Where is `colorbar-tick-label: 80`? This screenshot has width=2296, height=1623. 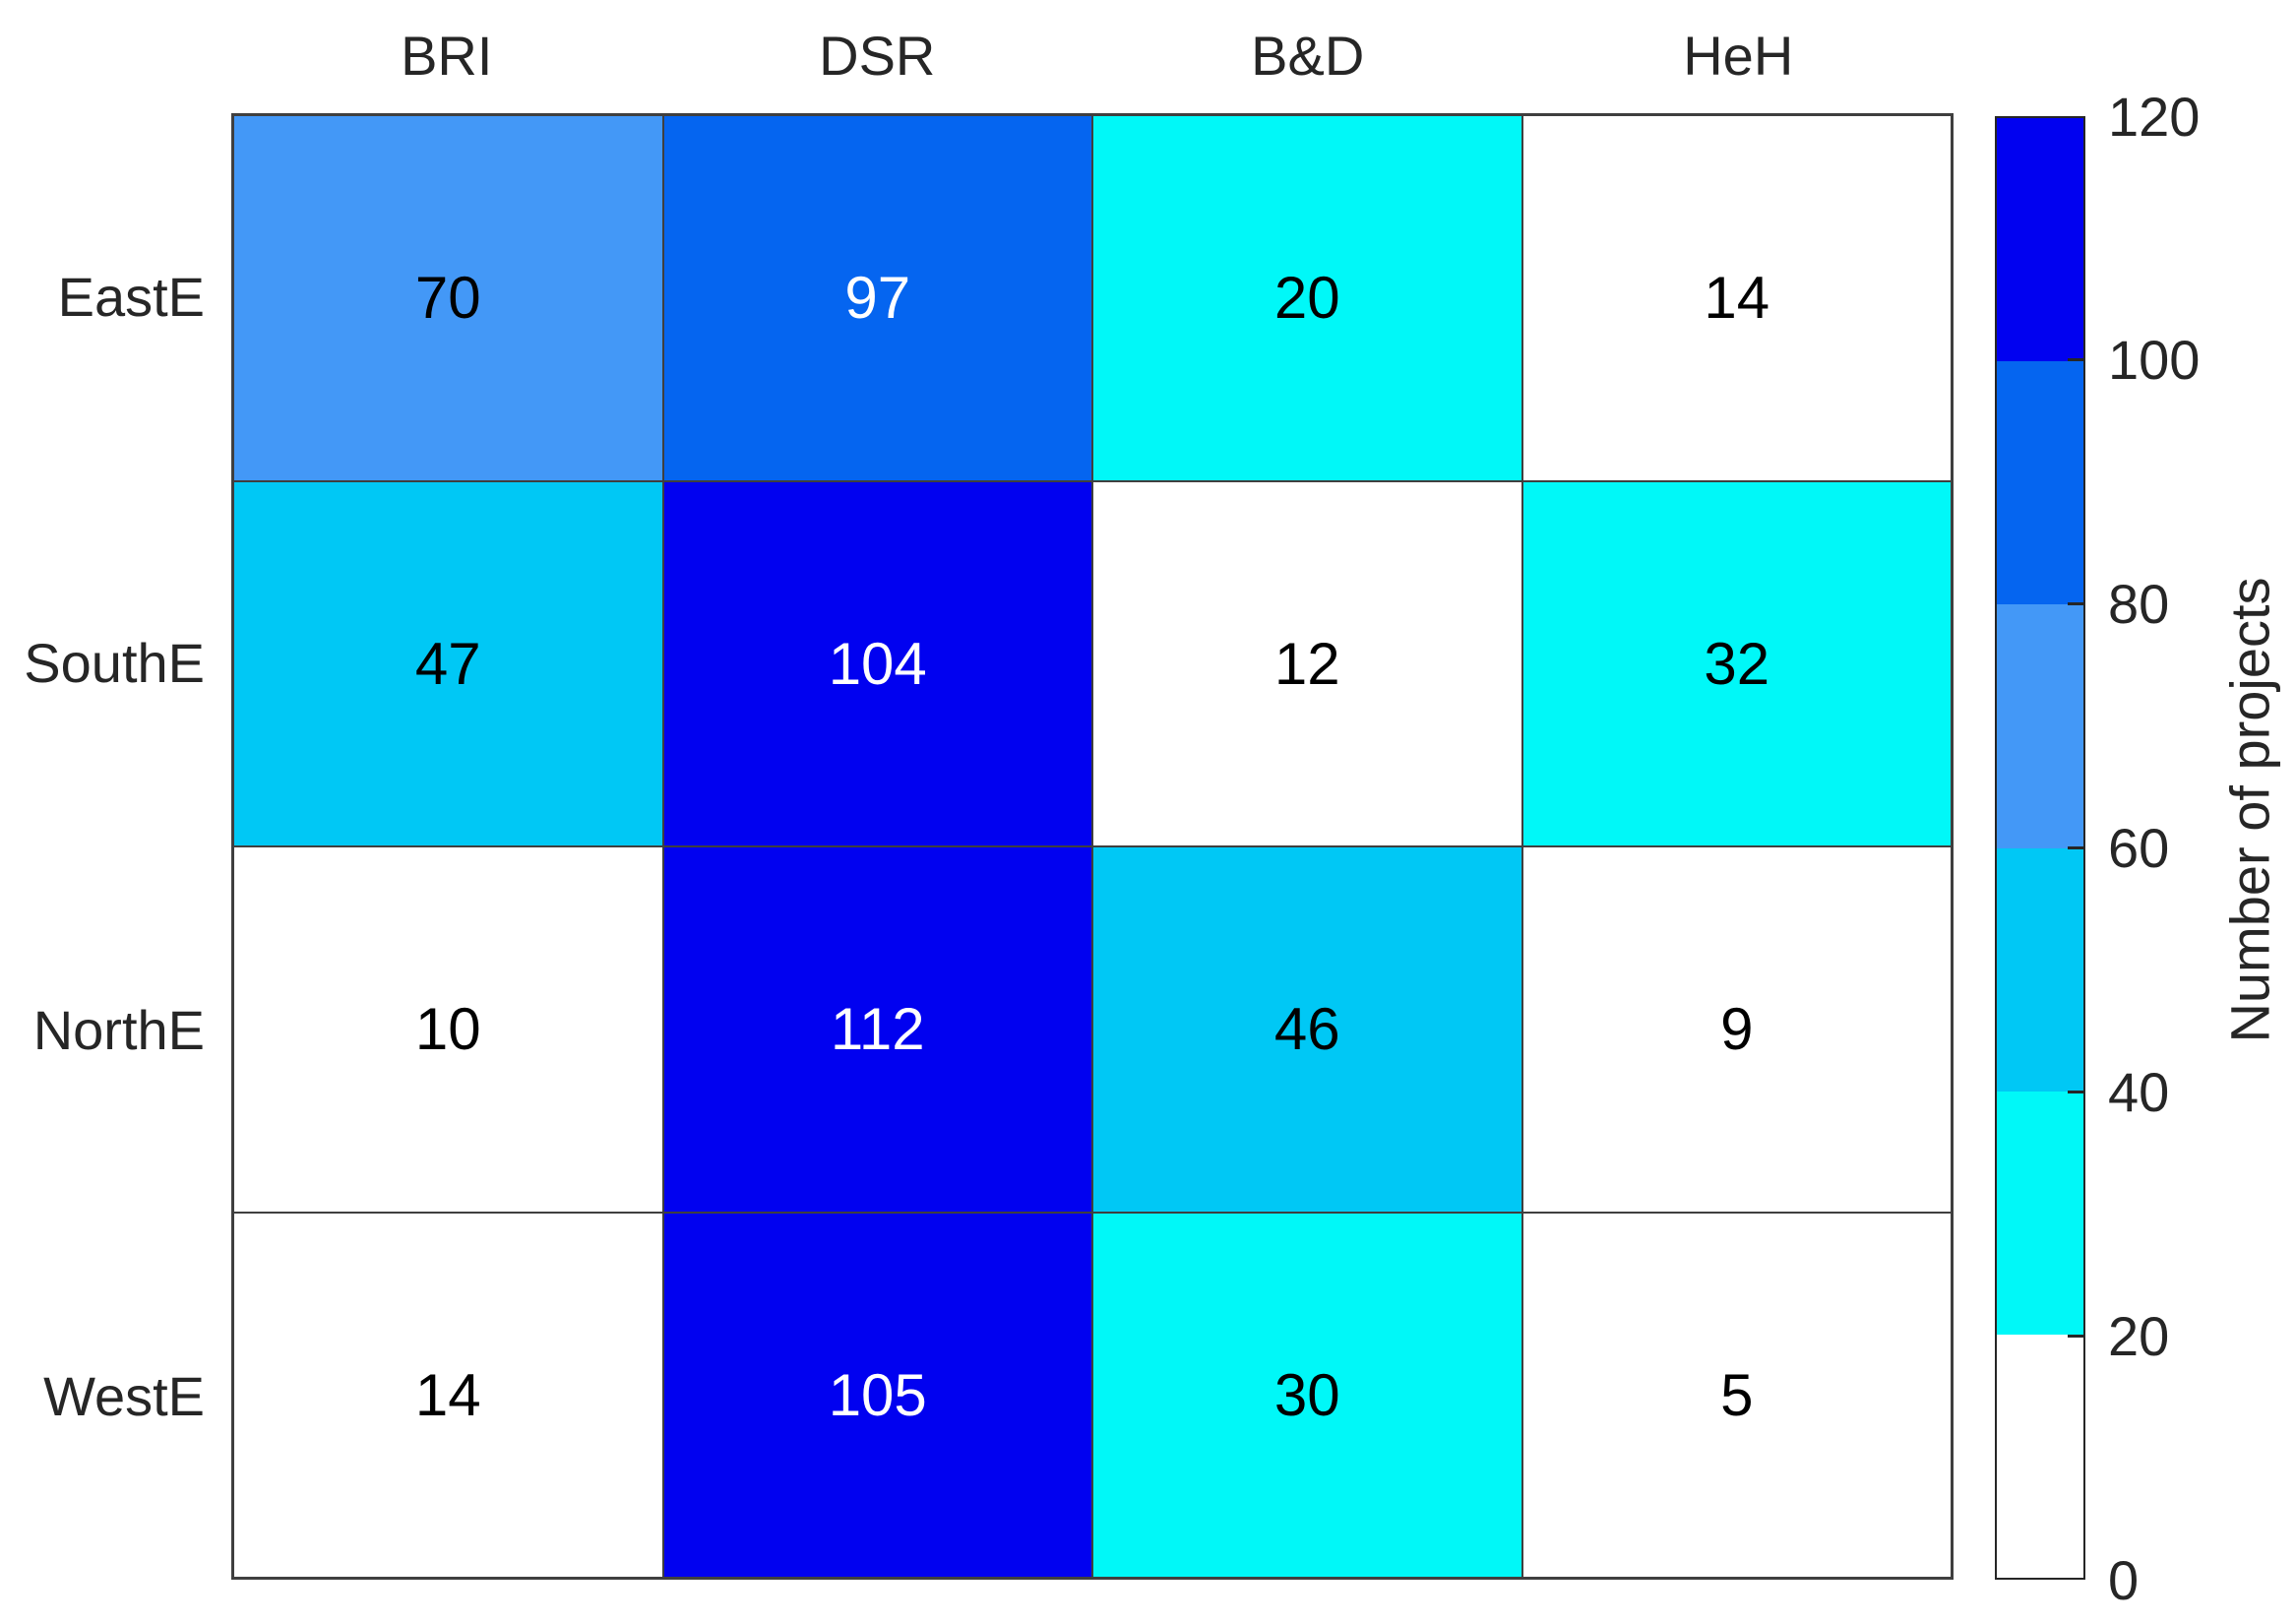
colorbar-tick-label: 80 is located at coordinates (2139, 604).